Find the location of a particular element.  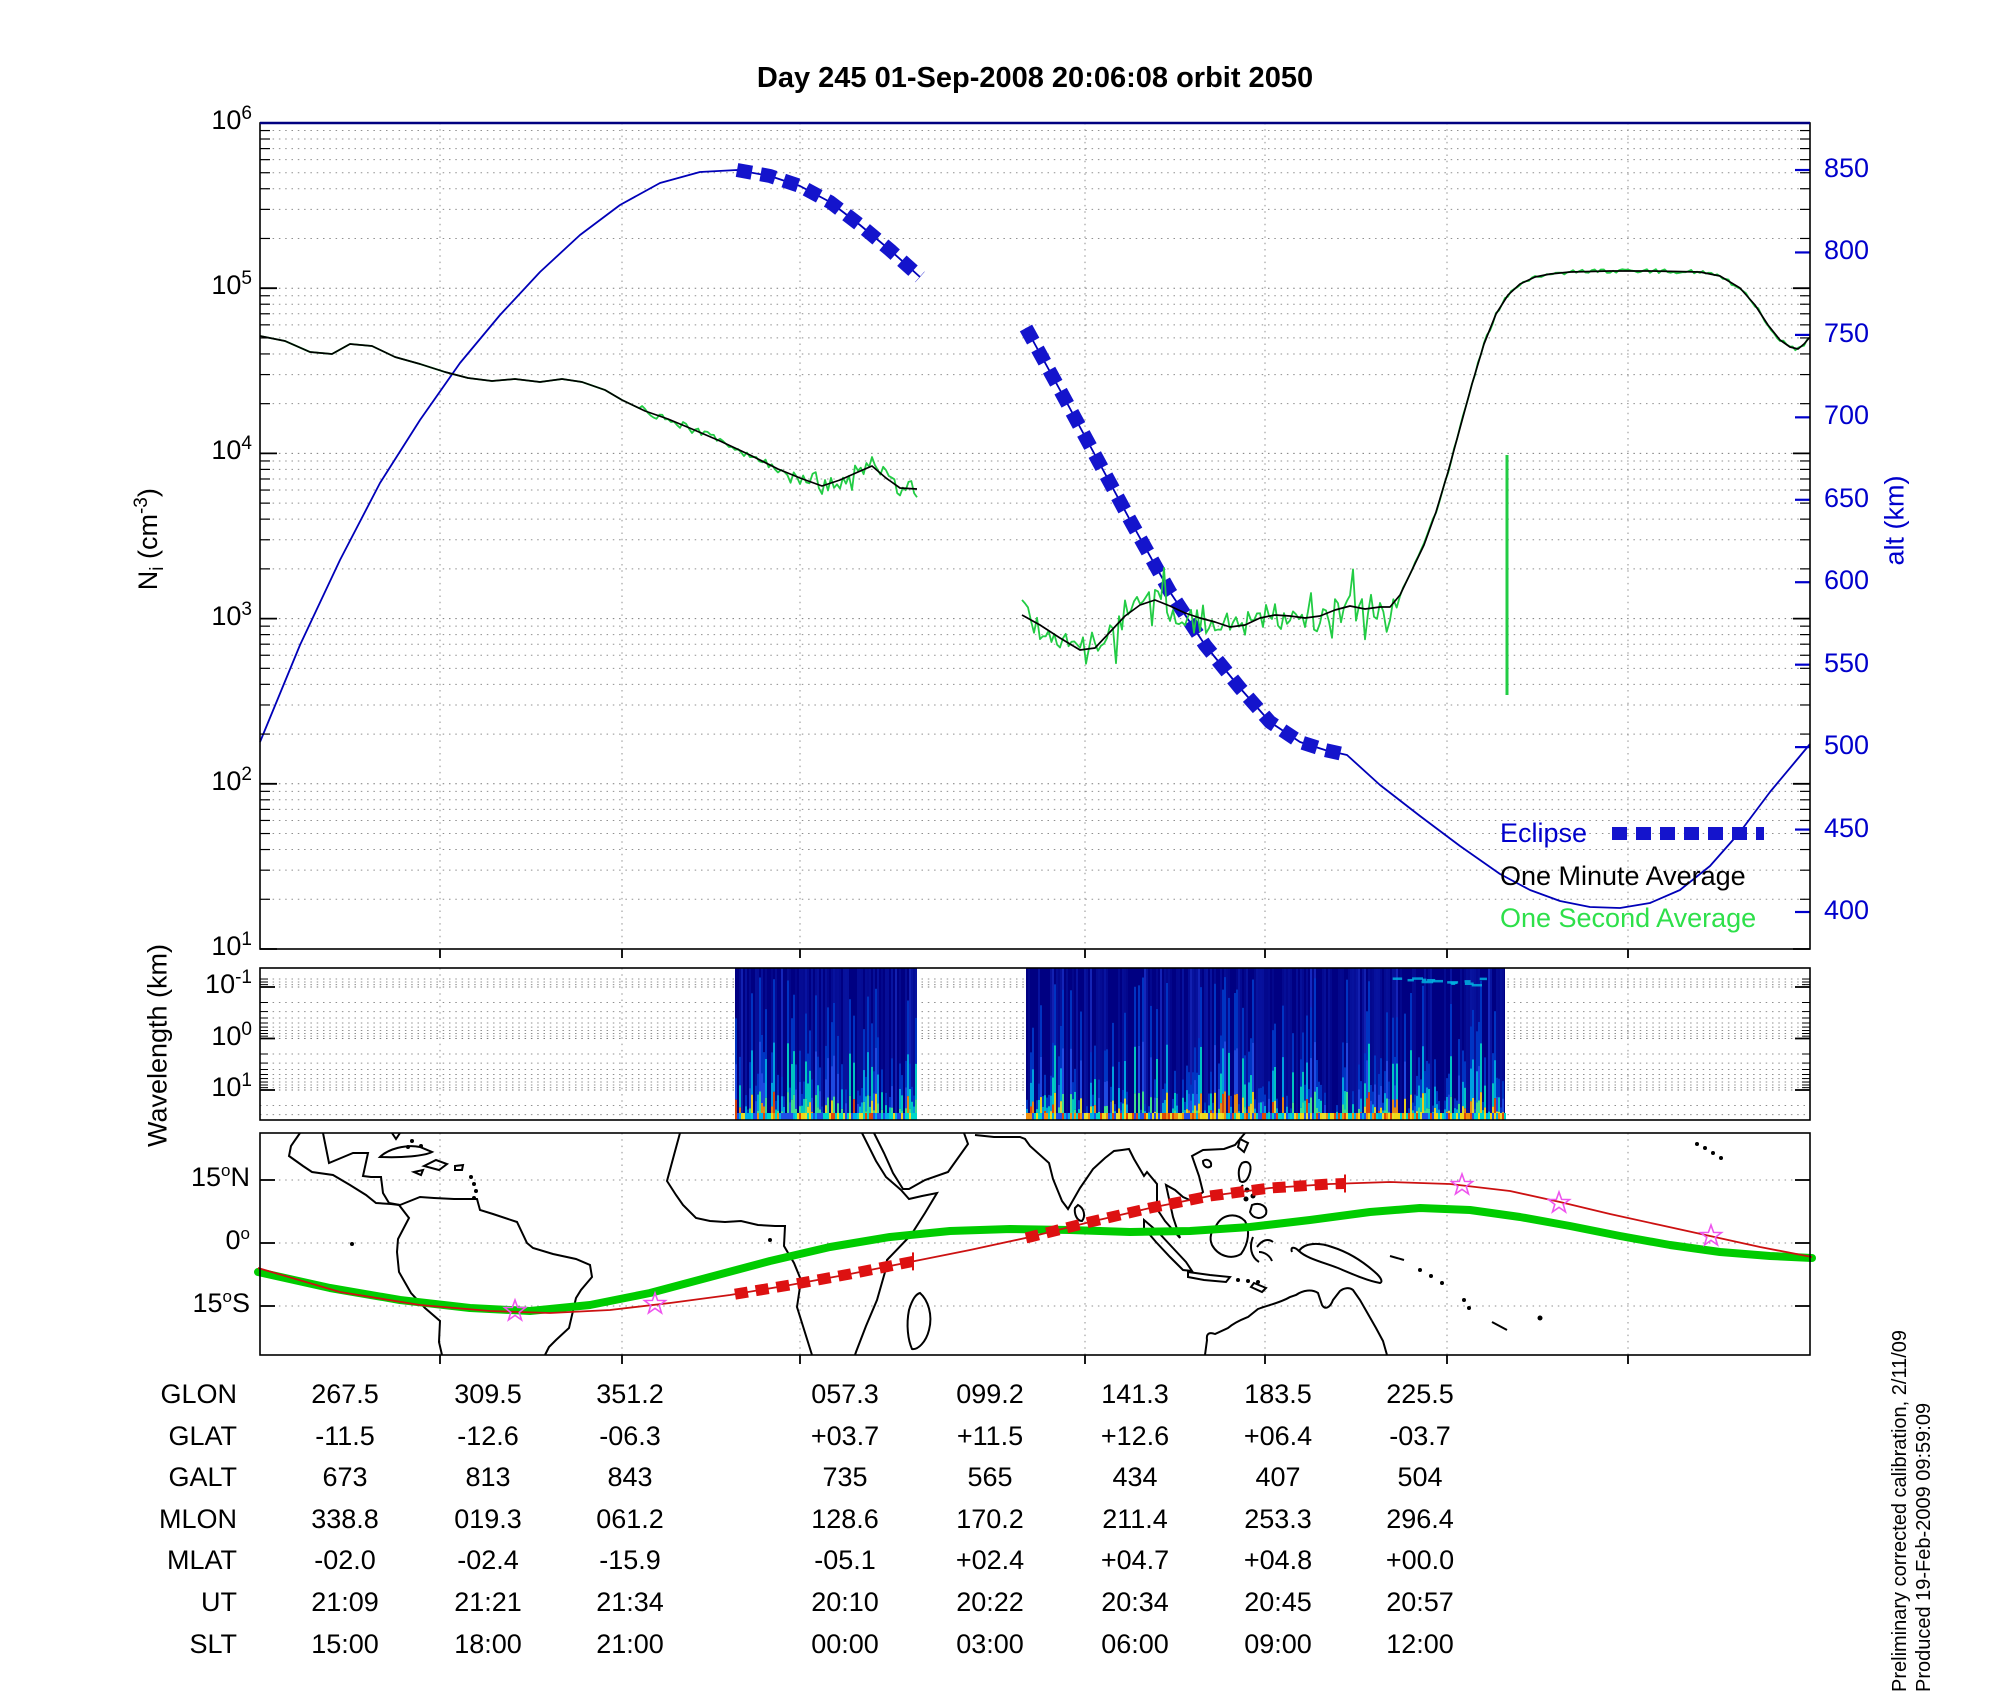

table-cell-glon-4: 057.3 is located at coordinates (845, 1394).